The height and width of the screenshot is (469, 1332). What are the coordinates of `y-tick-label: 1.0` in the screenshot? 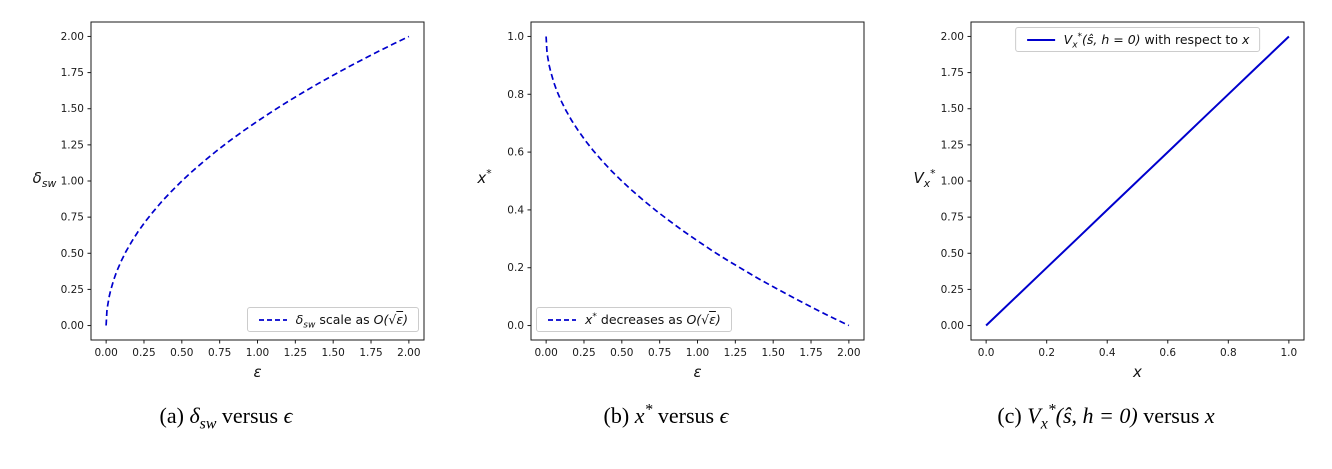 It's located at (515, 37).